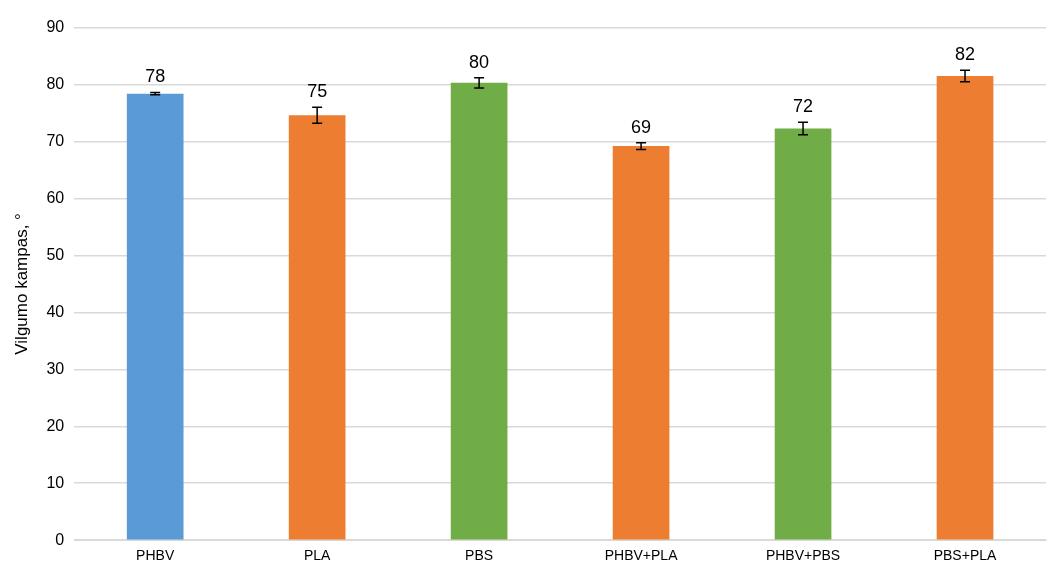 Image resolution: width=1064 pixels, height=581 pixels. Describe the element at coordinates (317, 555) in the screenshot. I see `x-tick-label: PLA` at that location.